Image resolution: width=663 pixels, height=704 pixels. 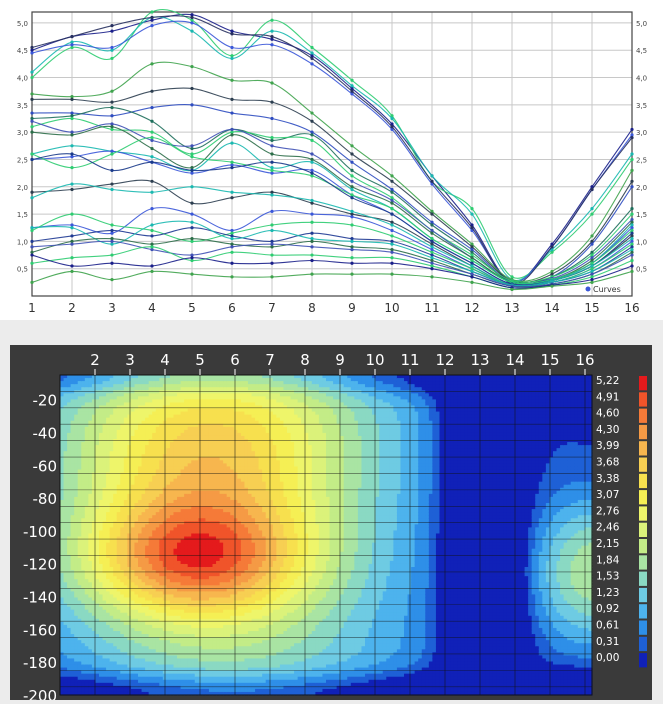 What do you see at coordinates (32, 308) in the screenshot?
I see `x-tick-label: 1` at bounding box center [32, 308].